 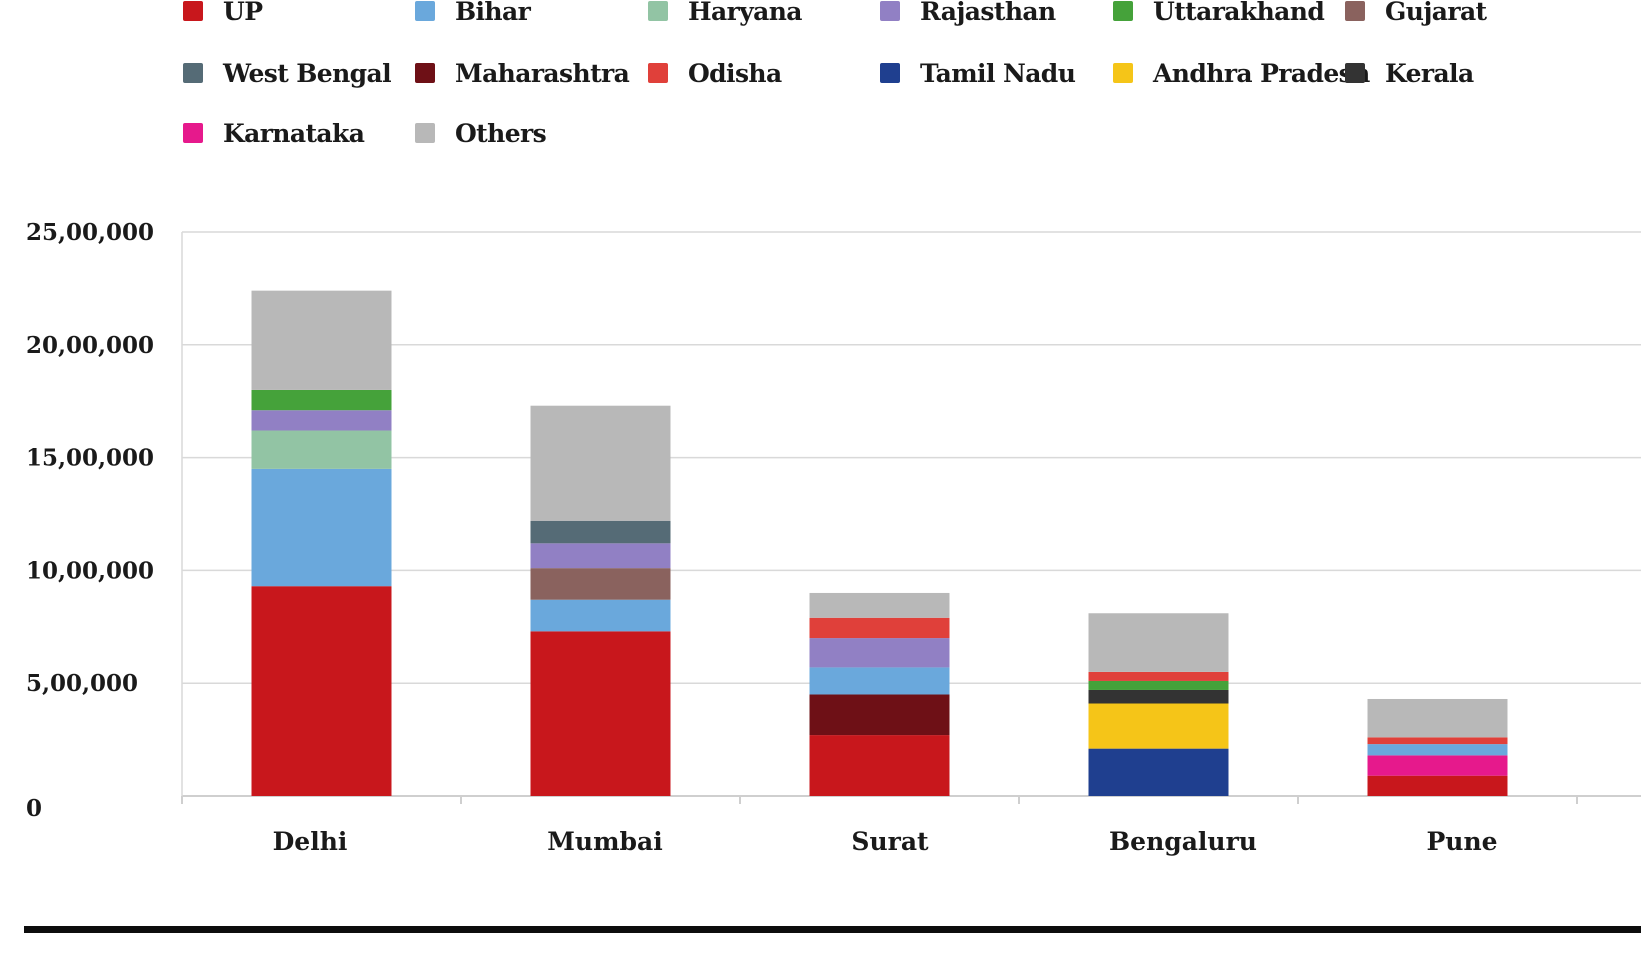 I want to click on legend-item-karnataka: Karnataka, so click(x=274, y=133).